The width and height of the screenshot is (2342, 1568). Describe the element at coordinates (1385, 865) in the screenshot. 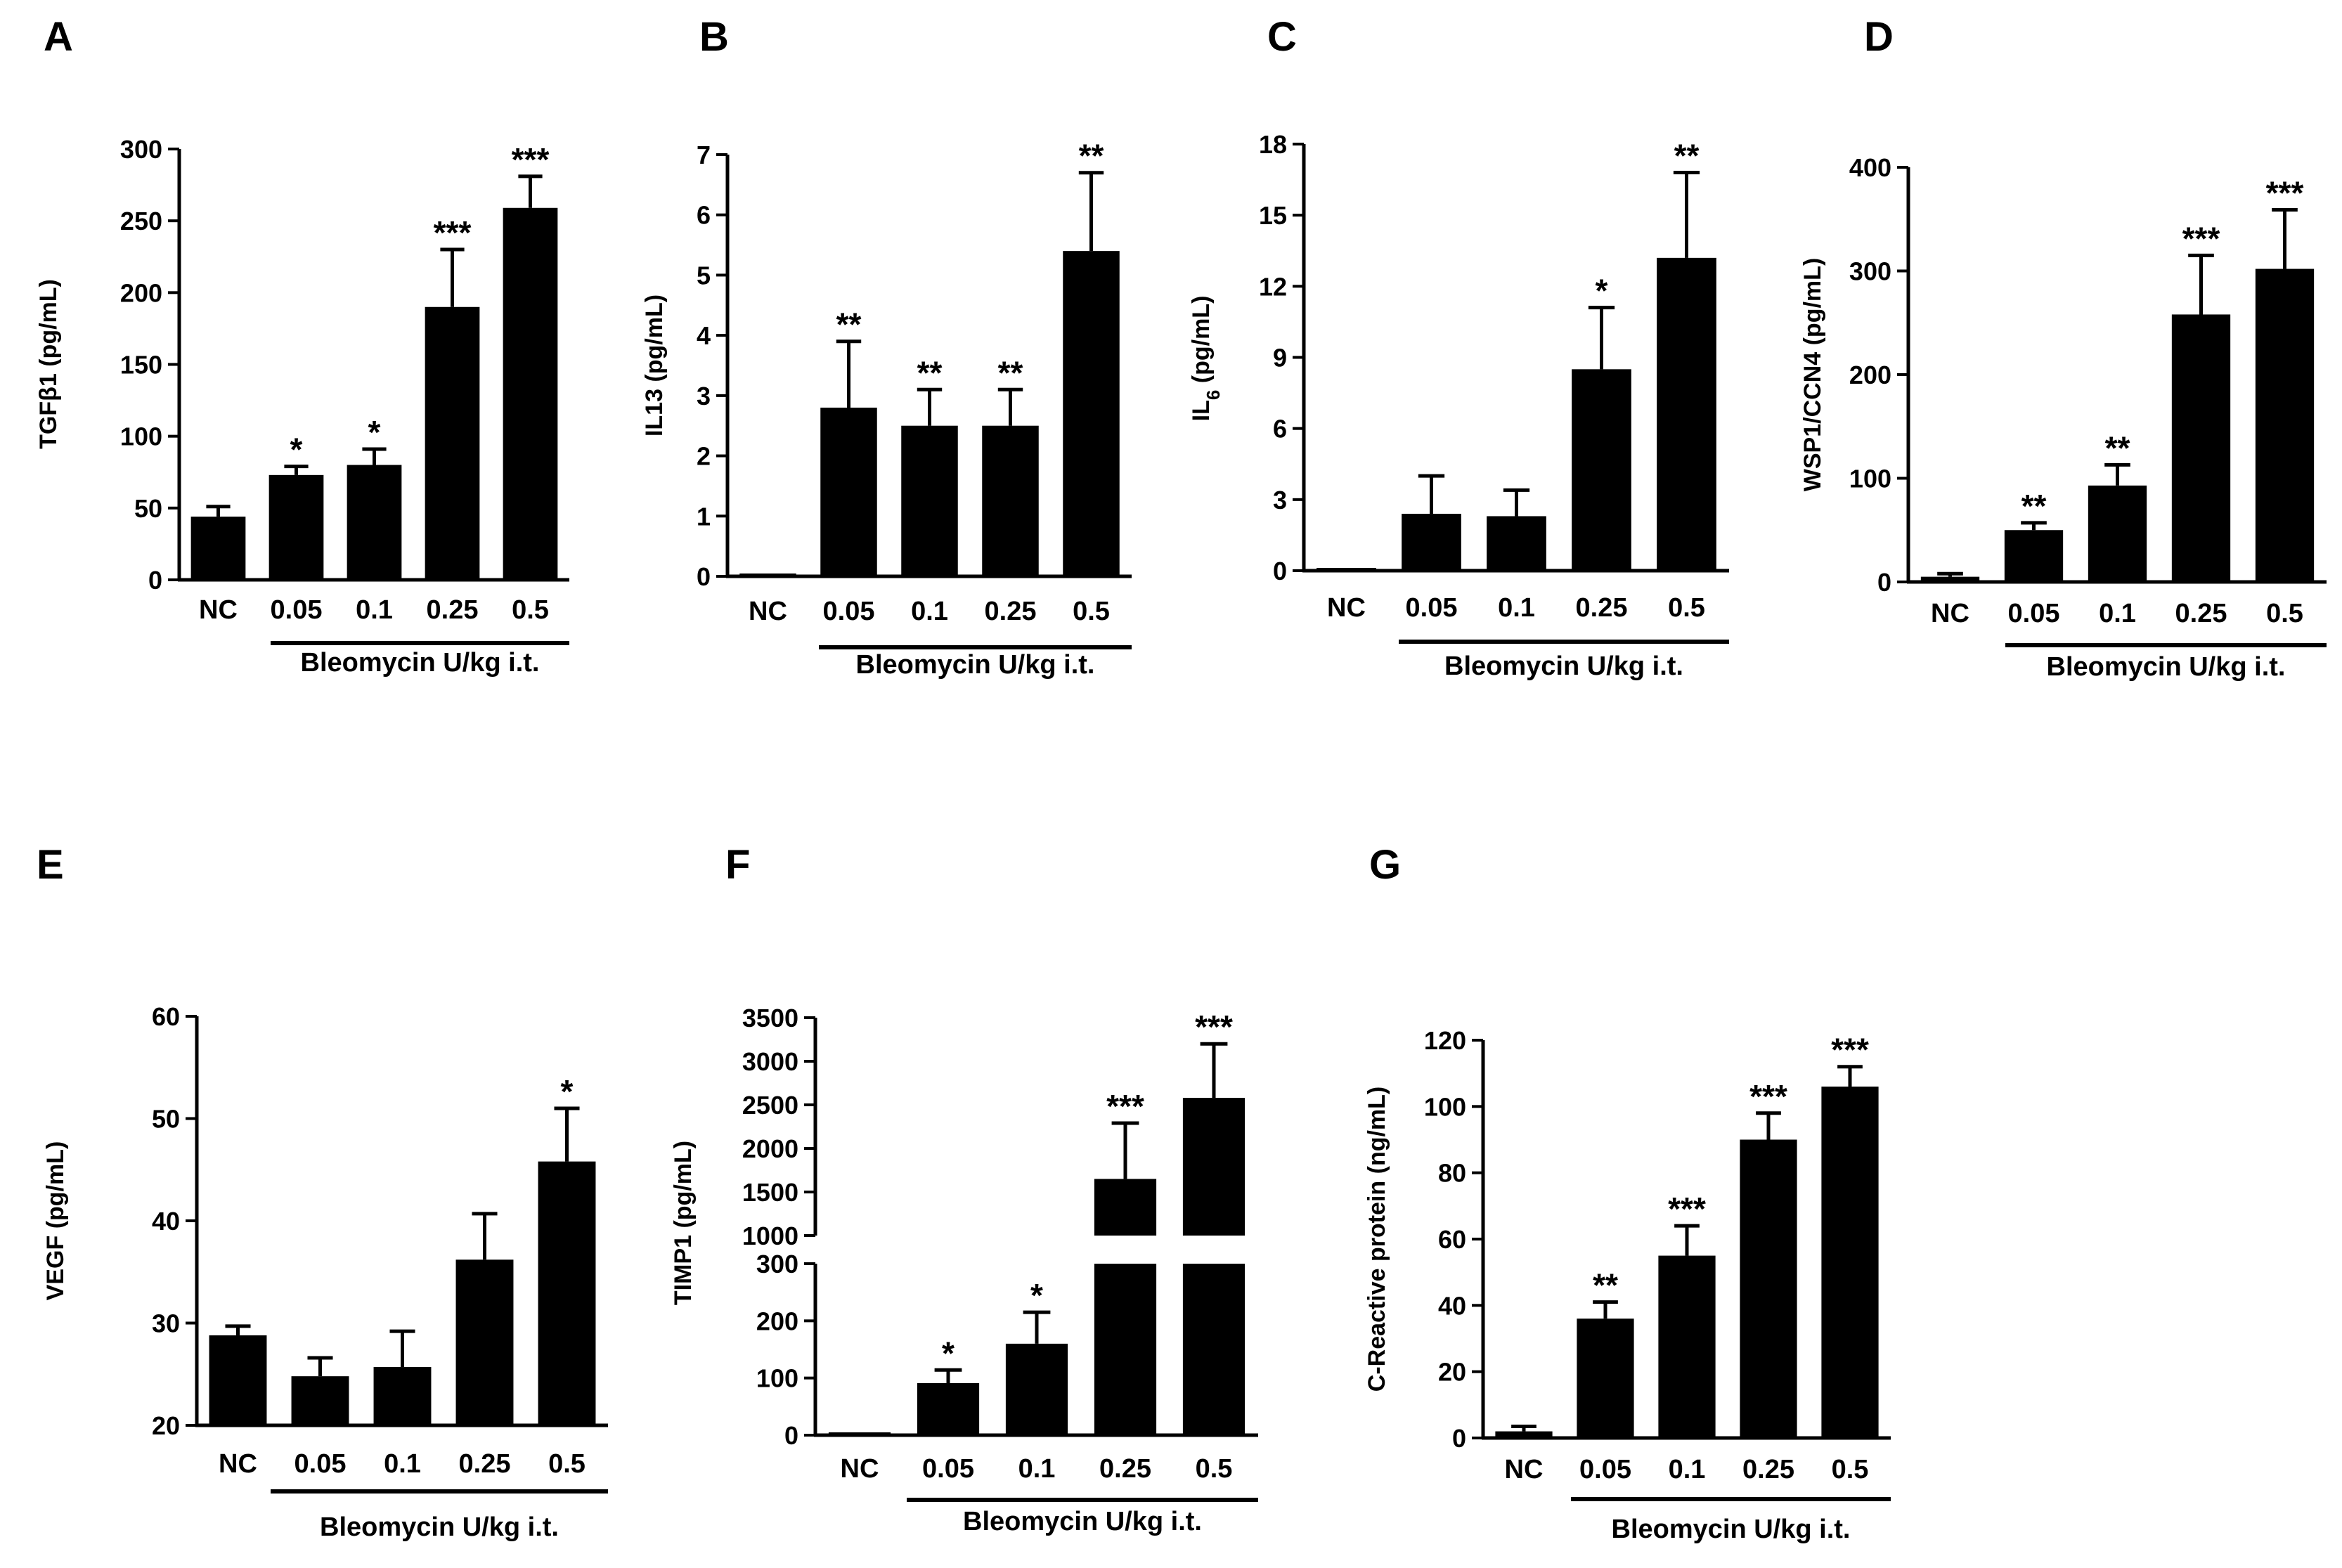

I see `panel-letter: G` at that location.